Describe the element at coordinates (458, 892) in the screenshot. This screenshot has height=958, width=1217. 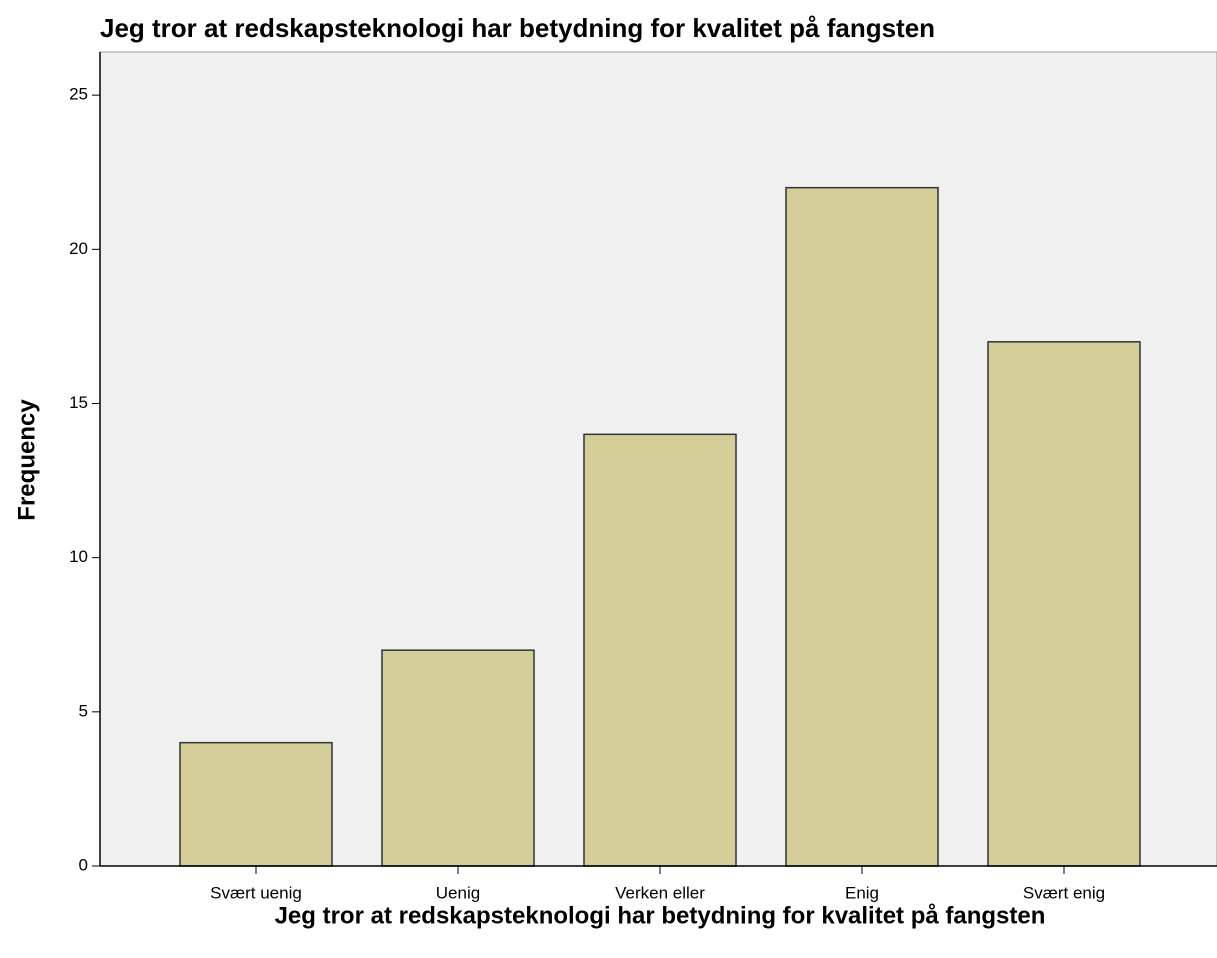
I see `x-tick-label: Uenig` at that location.